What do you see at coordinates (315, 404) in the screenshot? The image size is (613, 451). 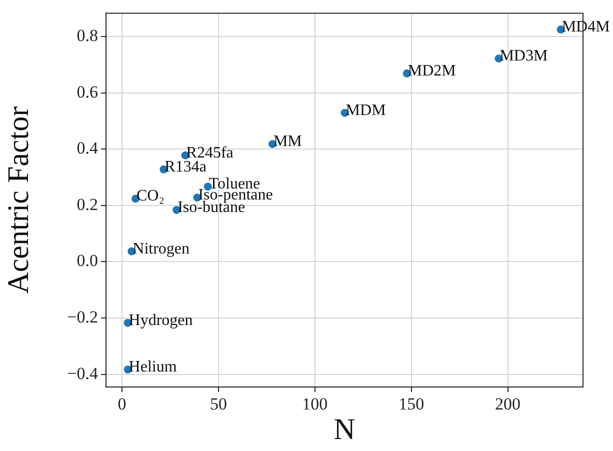 I see `x-tick-label: 100` at bounding box center [315, 404].